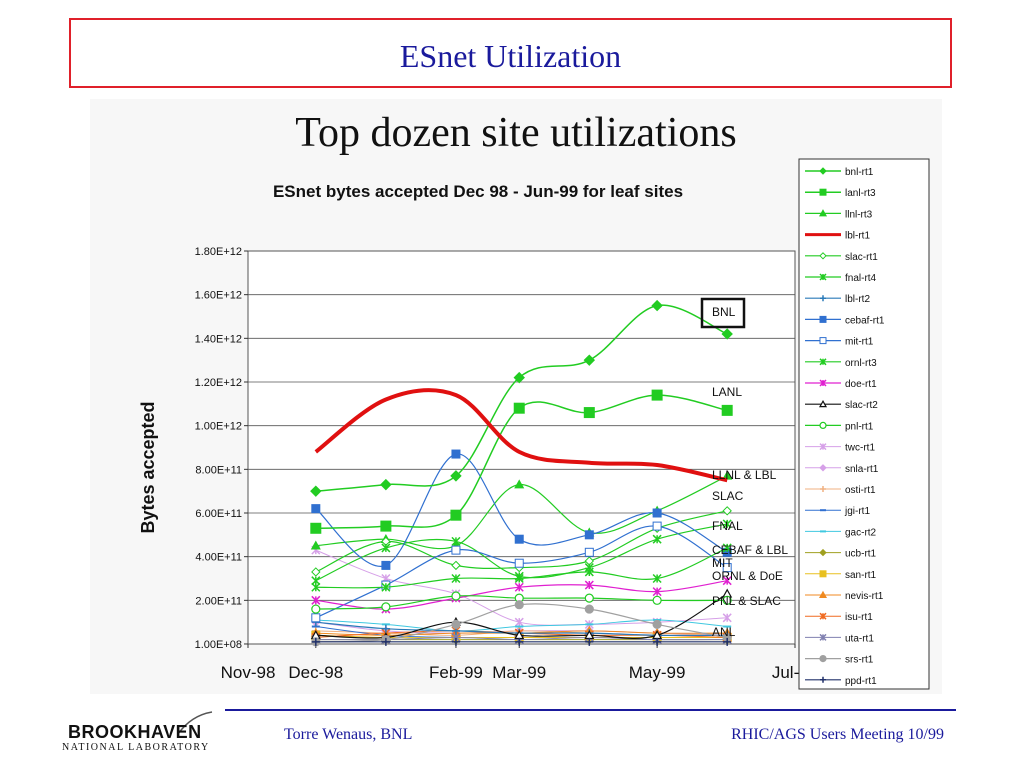 This screenshot has height=768, width=1024. What do you see at coordinates (722, 563) in the screenshot?
I see `annotation-label: MIT` at bounding box center [722, 563].